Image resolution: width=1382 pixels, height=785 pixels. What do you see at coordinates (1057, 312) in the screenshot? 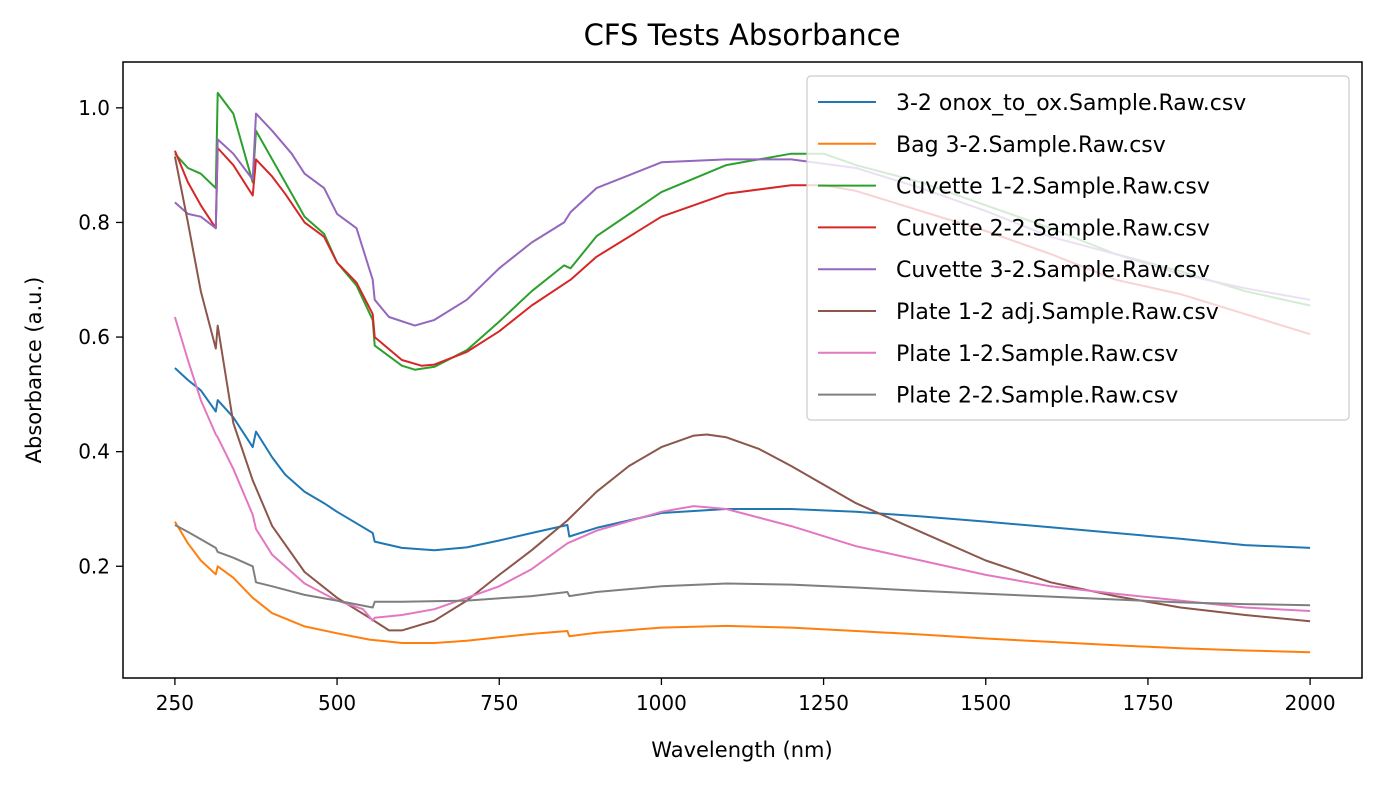
I see `legend-label: Plate 1-2 adj.Sample.Raw.csv` at bounding box center [1057, 312].